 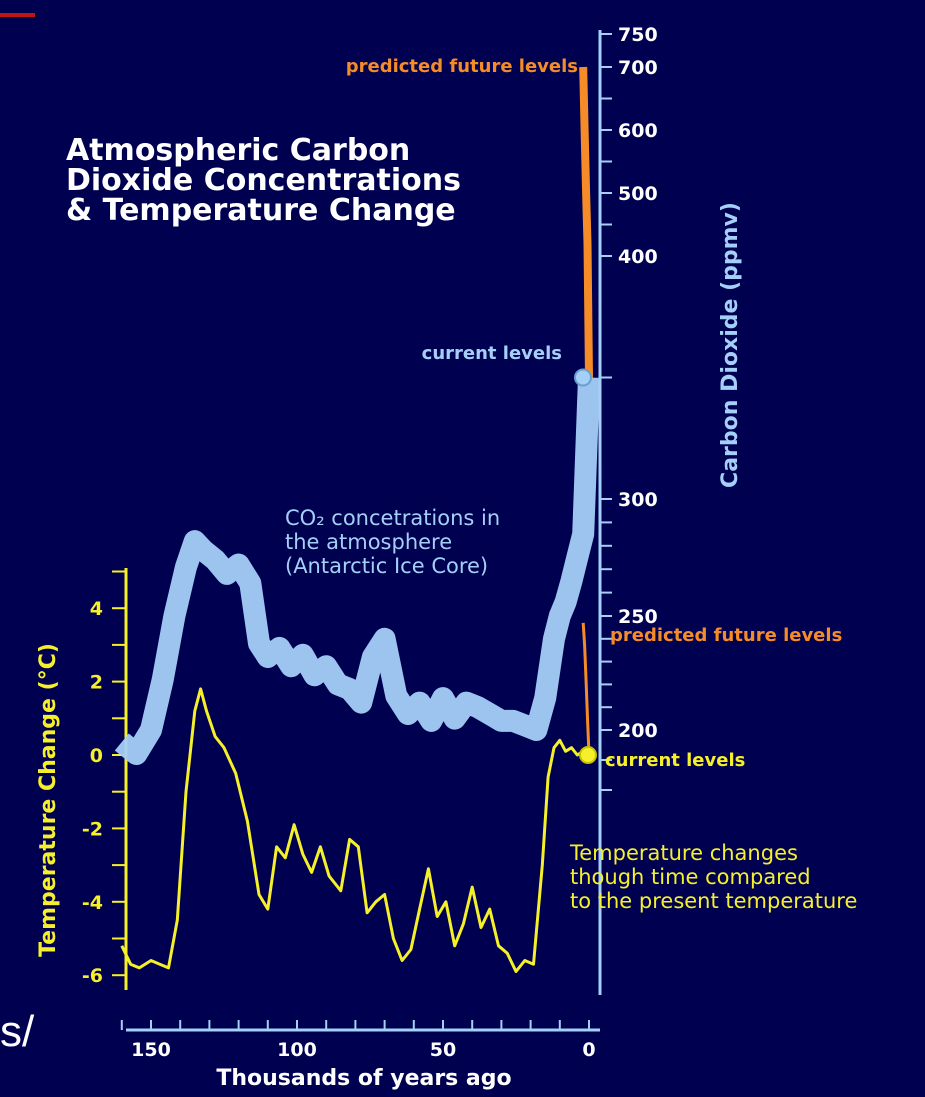 I want to click on label-line: & Temperature Change, so click(x=261, y=210).